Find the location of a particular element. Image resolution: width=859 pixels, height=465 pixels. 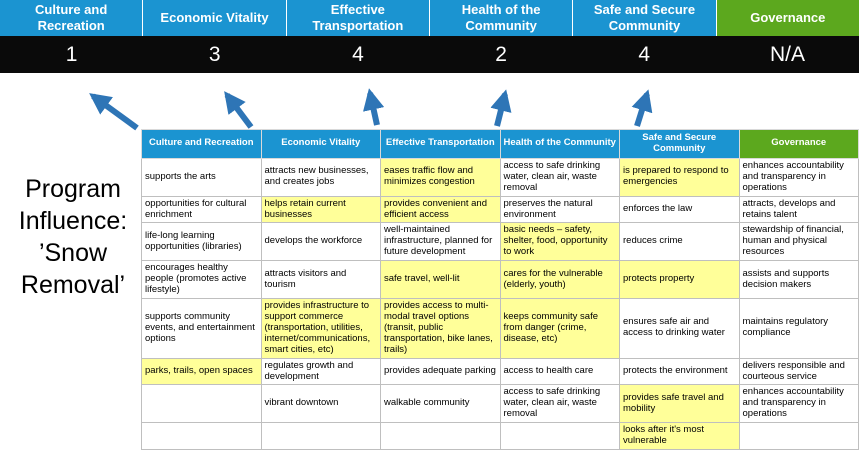

matrix-cell: walkable community is located at coordinates (440, 404).